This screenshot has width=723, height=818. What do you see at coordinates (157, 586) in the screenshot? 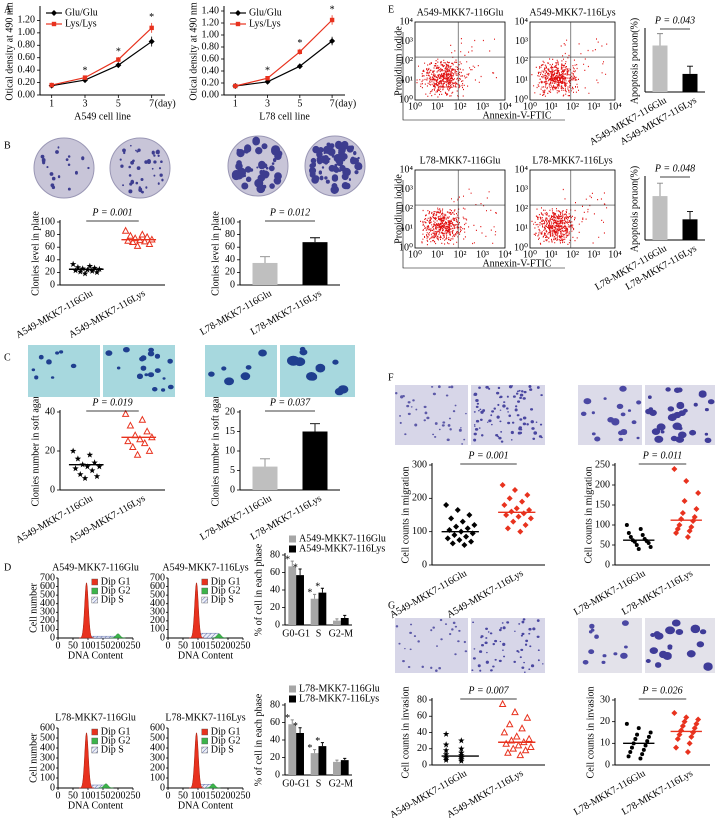
I see `y-tick-label: 600` at bounding box center [157, 586].